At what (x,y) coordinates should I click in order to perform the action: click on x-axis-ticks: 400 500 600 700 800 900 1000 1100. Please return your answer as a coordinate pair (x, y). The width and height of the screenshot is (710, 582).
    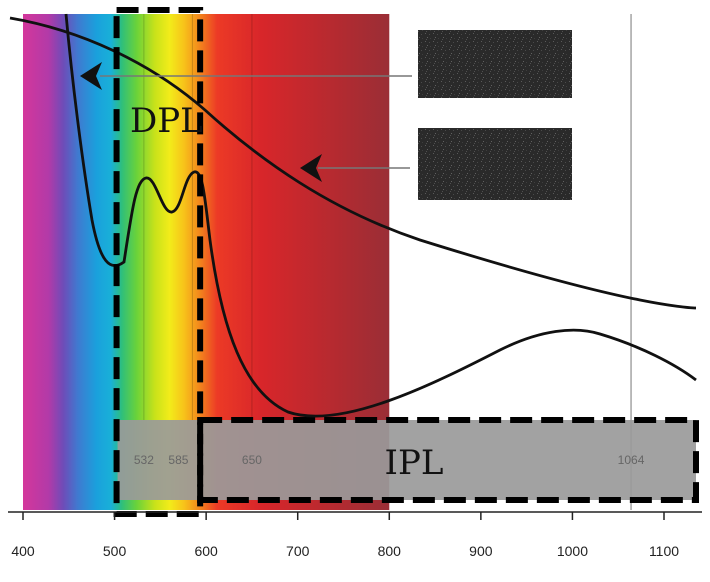
    Looking at the image, I should click on (345, 535).